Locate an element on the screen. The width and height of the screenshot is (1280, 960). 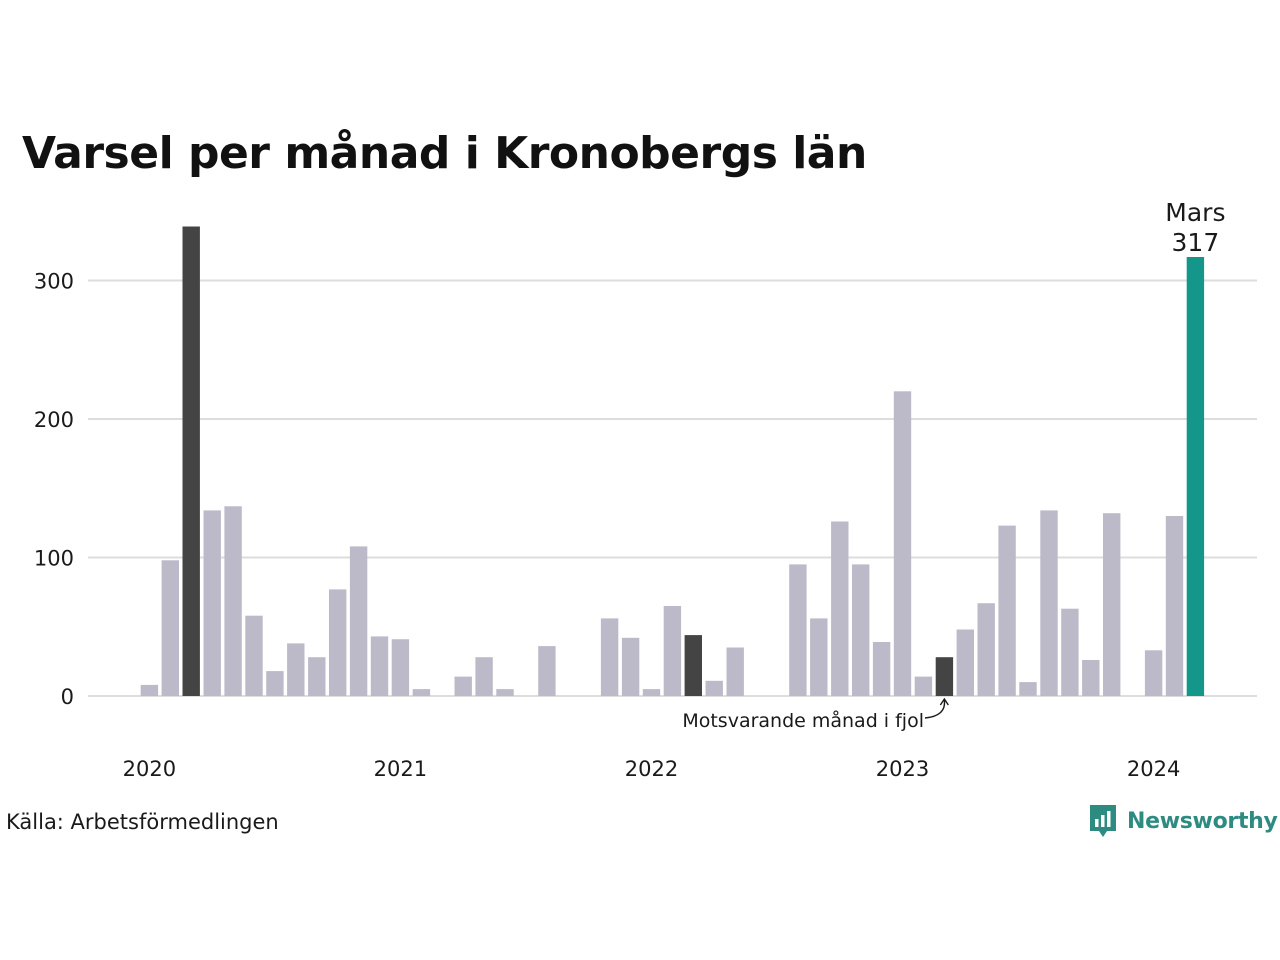
x-tick-label: 2023 is located at coordinates (902, 769).